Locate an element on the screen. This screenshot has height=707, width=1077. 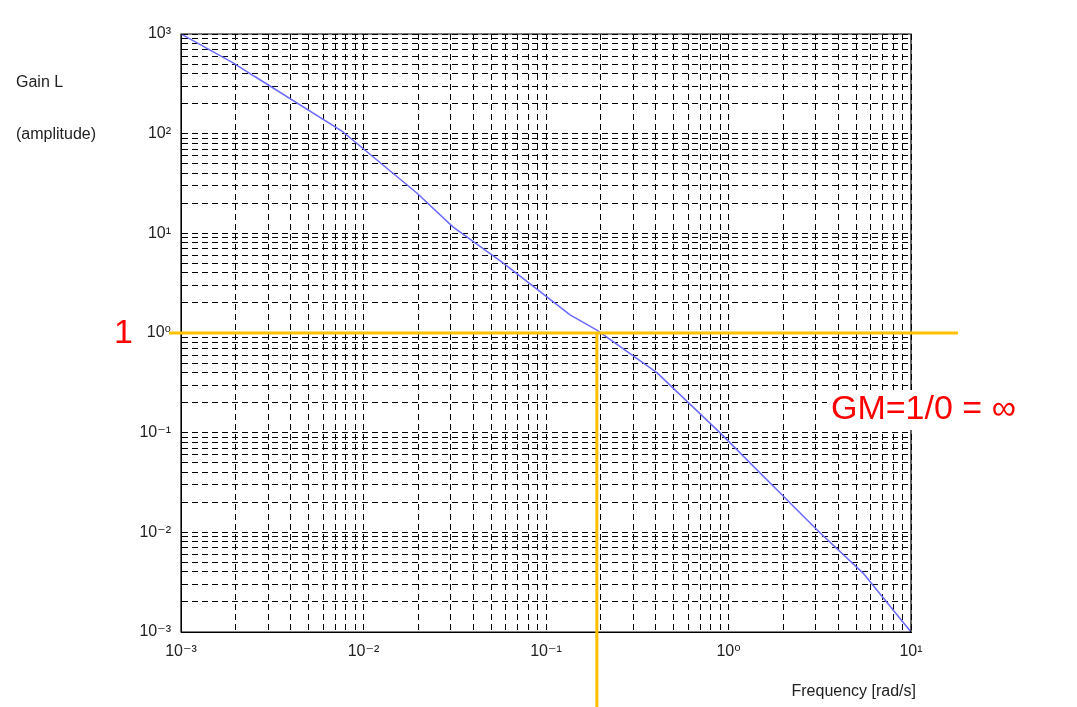
y-tick-label: 10² is located at coordinates (159, 133).